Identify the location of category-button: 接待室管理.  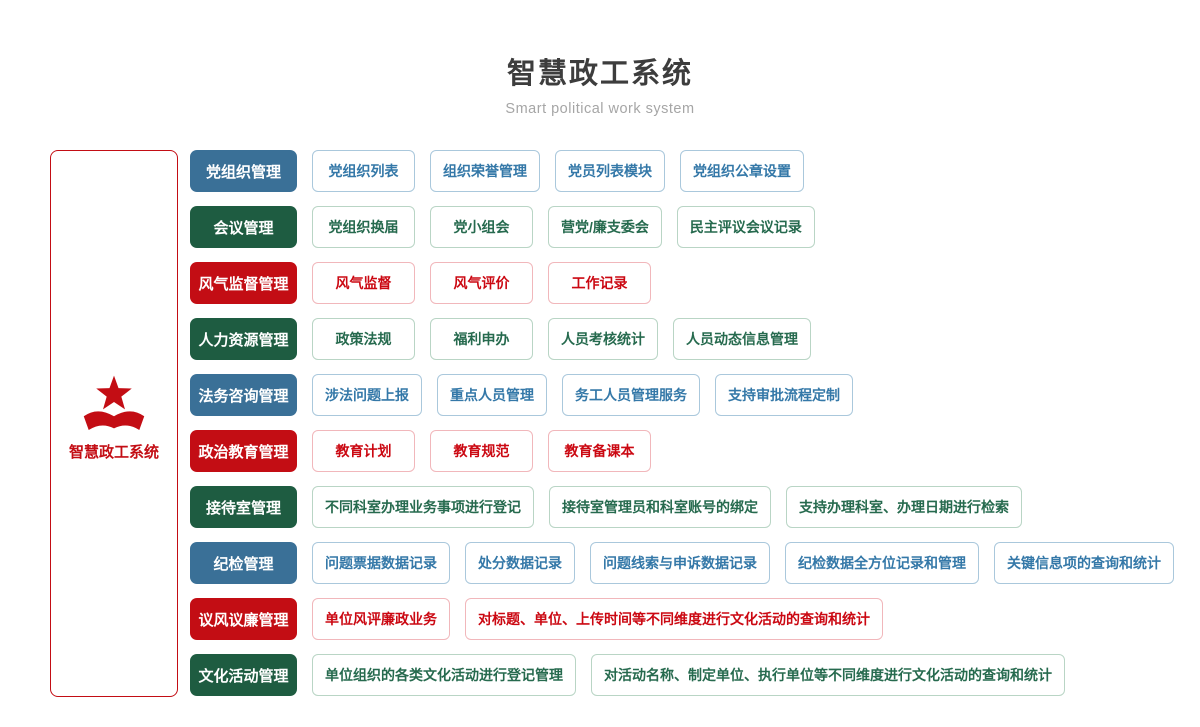
(243, 507).